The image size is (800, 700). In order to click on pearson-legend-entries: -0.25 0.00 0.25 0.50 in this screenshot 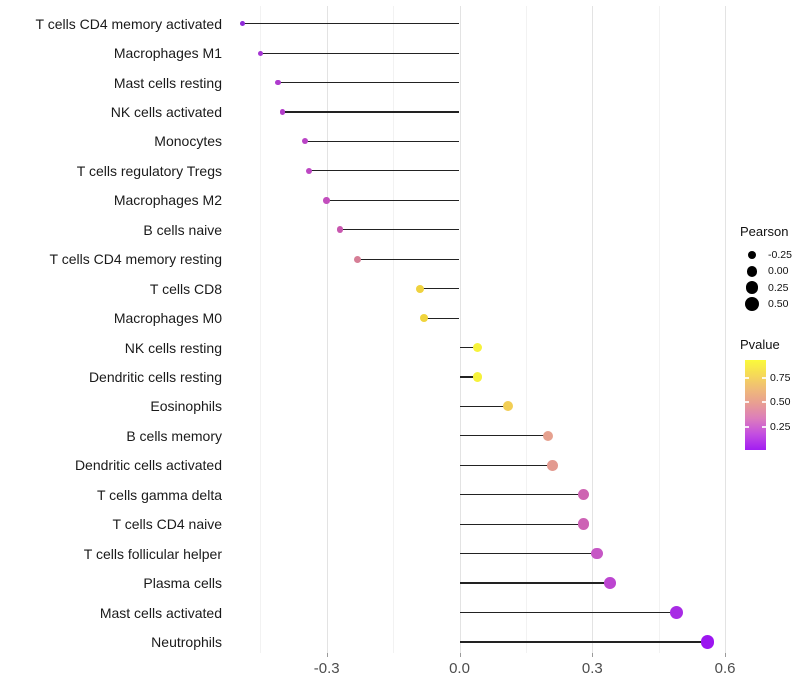, I will do `click(770, 279)`.